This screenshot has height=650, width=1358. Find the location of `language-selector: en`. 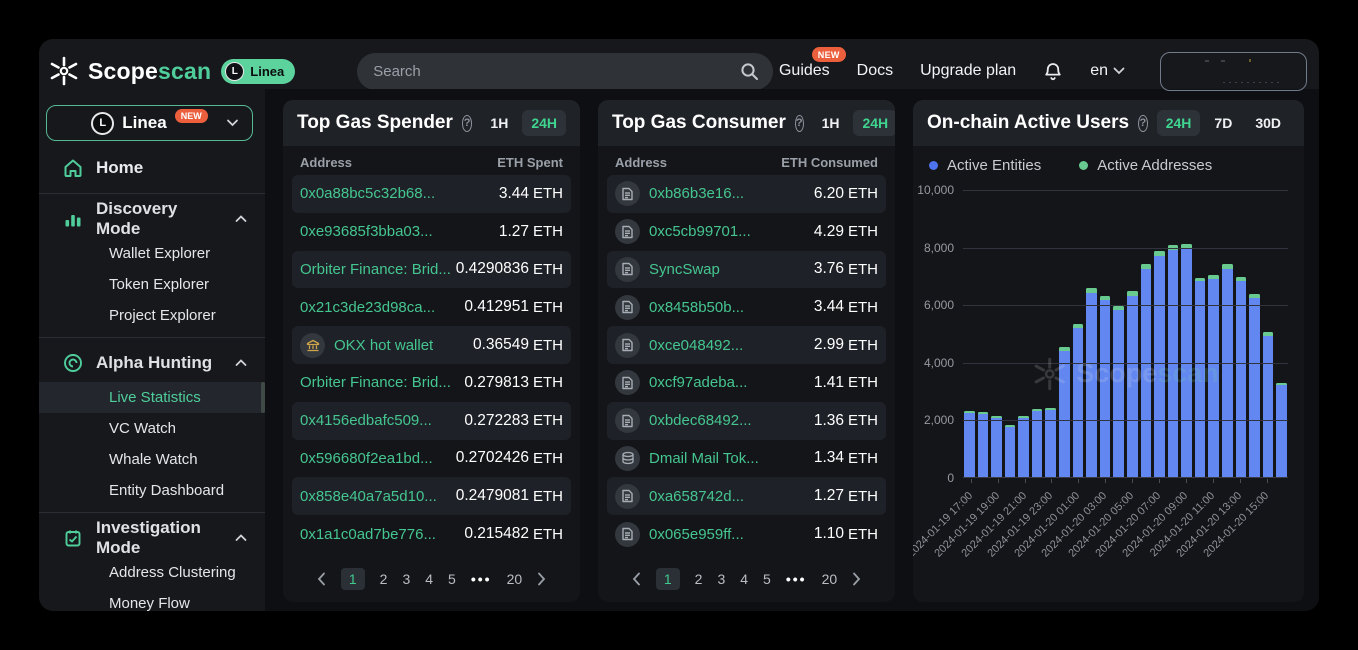

language-selector: en is located at coordinates (1107, 71).